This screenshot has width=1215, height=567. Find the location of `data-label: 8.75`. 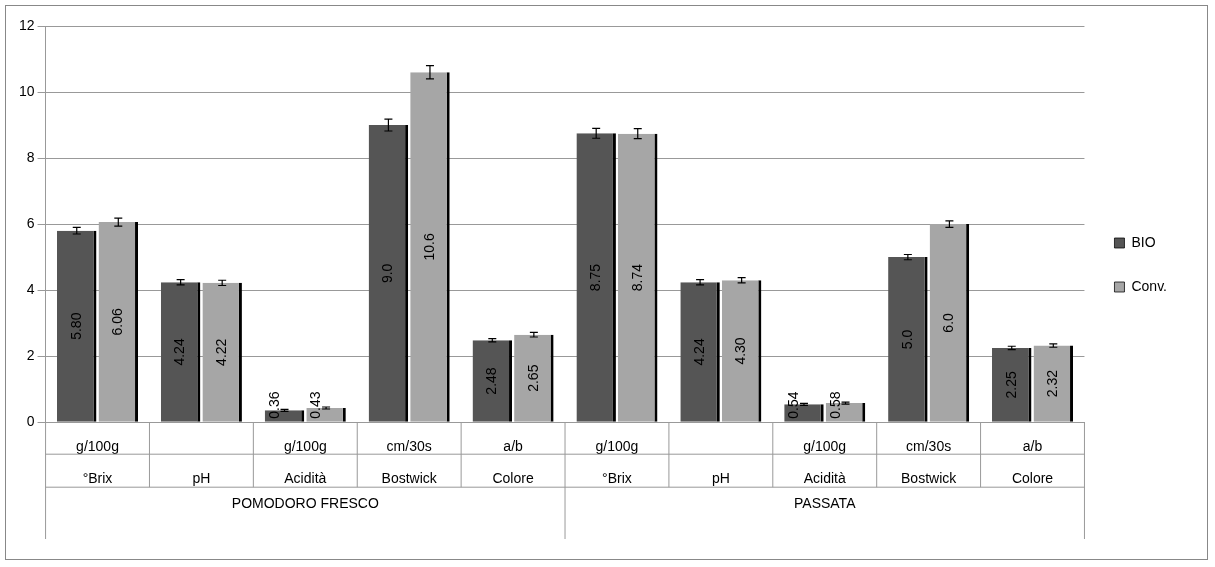

data-label: 8.75 is located at coordinates (595, 277).